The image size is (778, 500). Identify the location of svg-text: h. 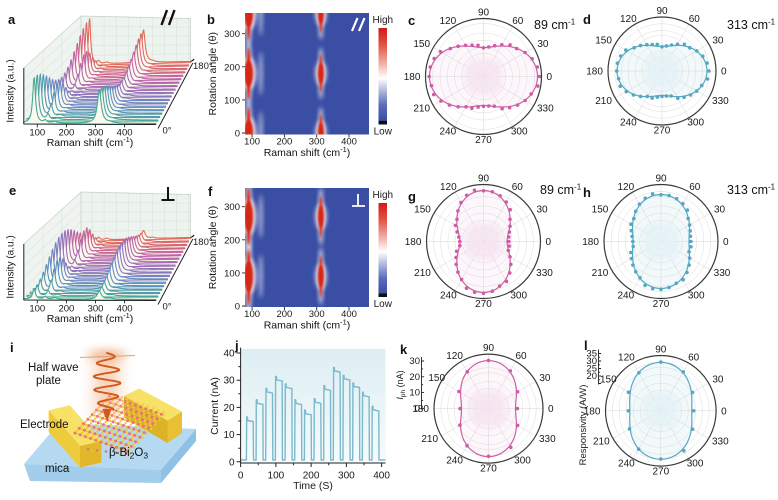
(587, 192).